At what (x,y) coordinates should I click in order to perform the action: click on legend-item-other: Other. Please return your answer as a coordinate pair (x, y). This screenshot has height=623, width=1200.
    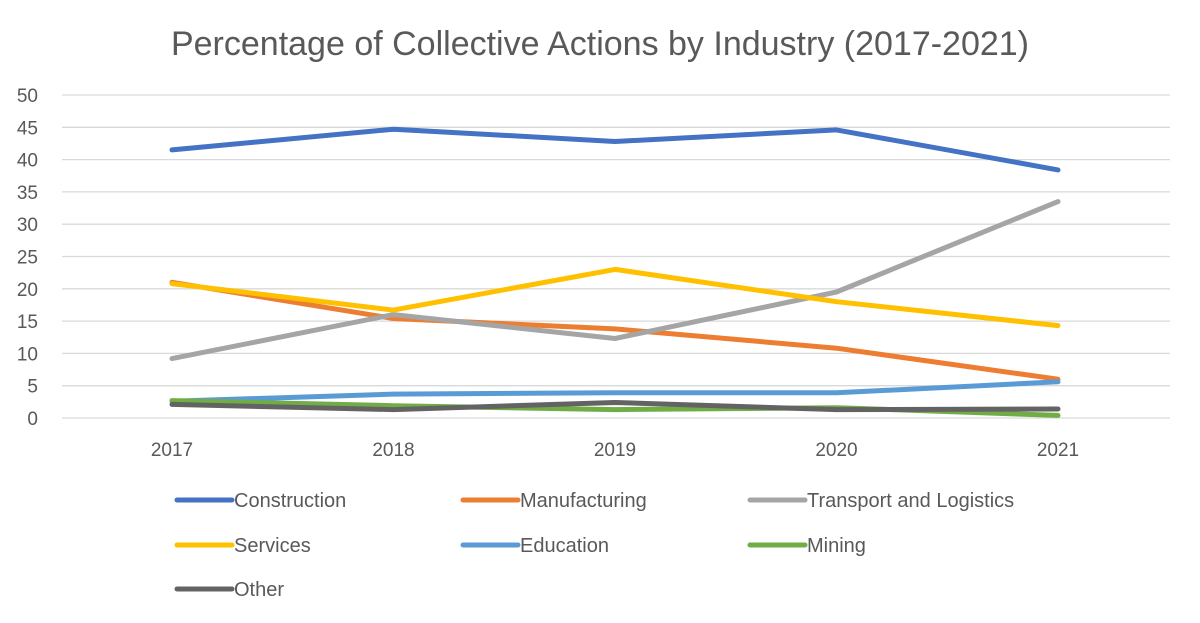
    Looking at the image, I should click on (229, 590).